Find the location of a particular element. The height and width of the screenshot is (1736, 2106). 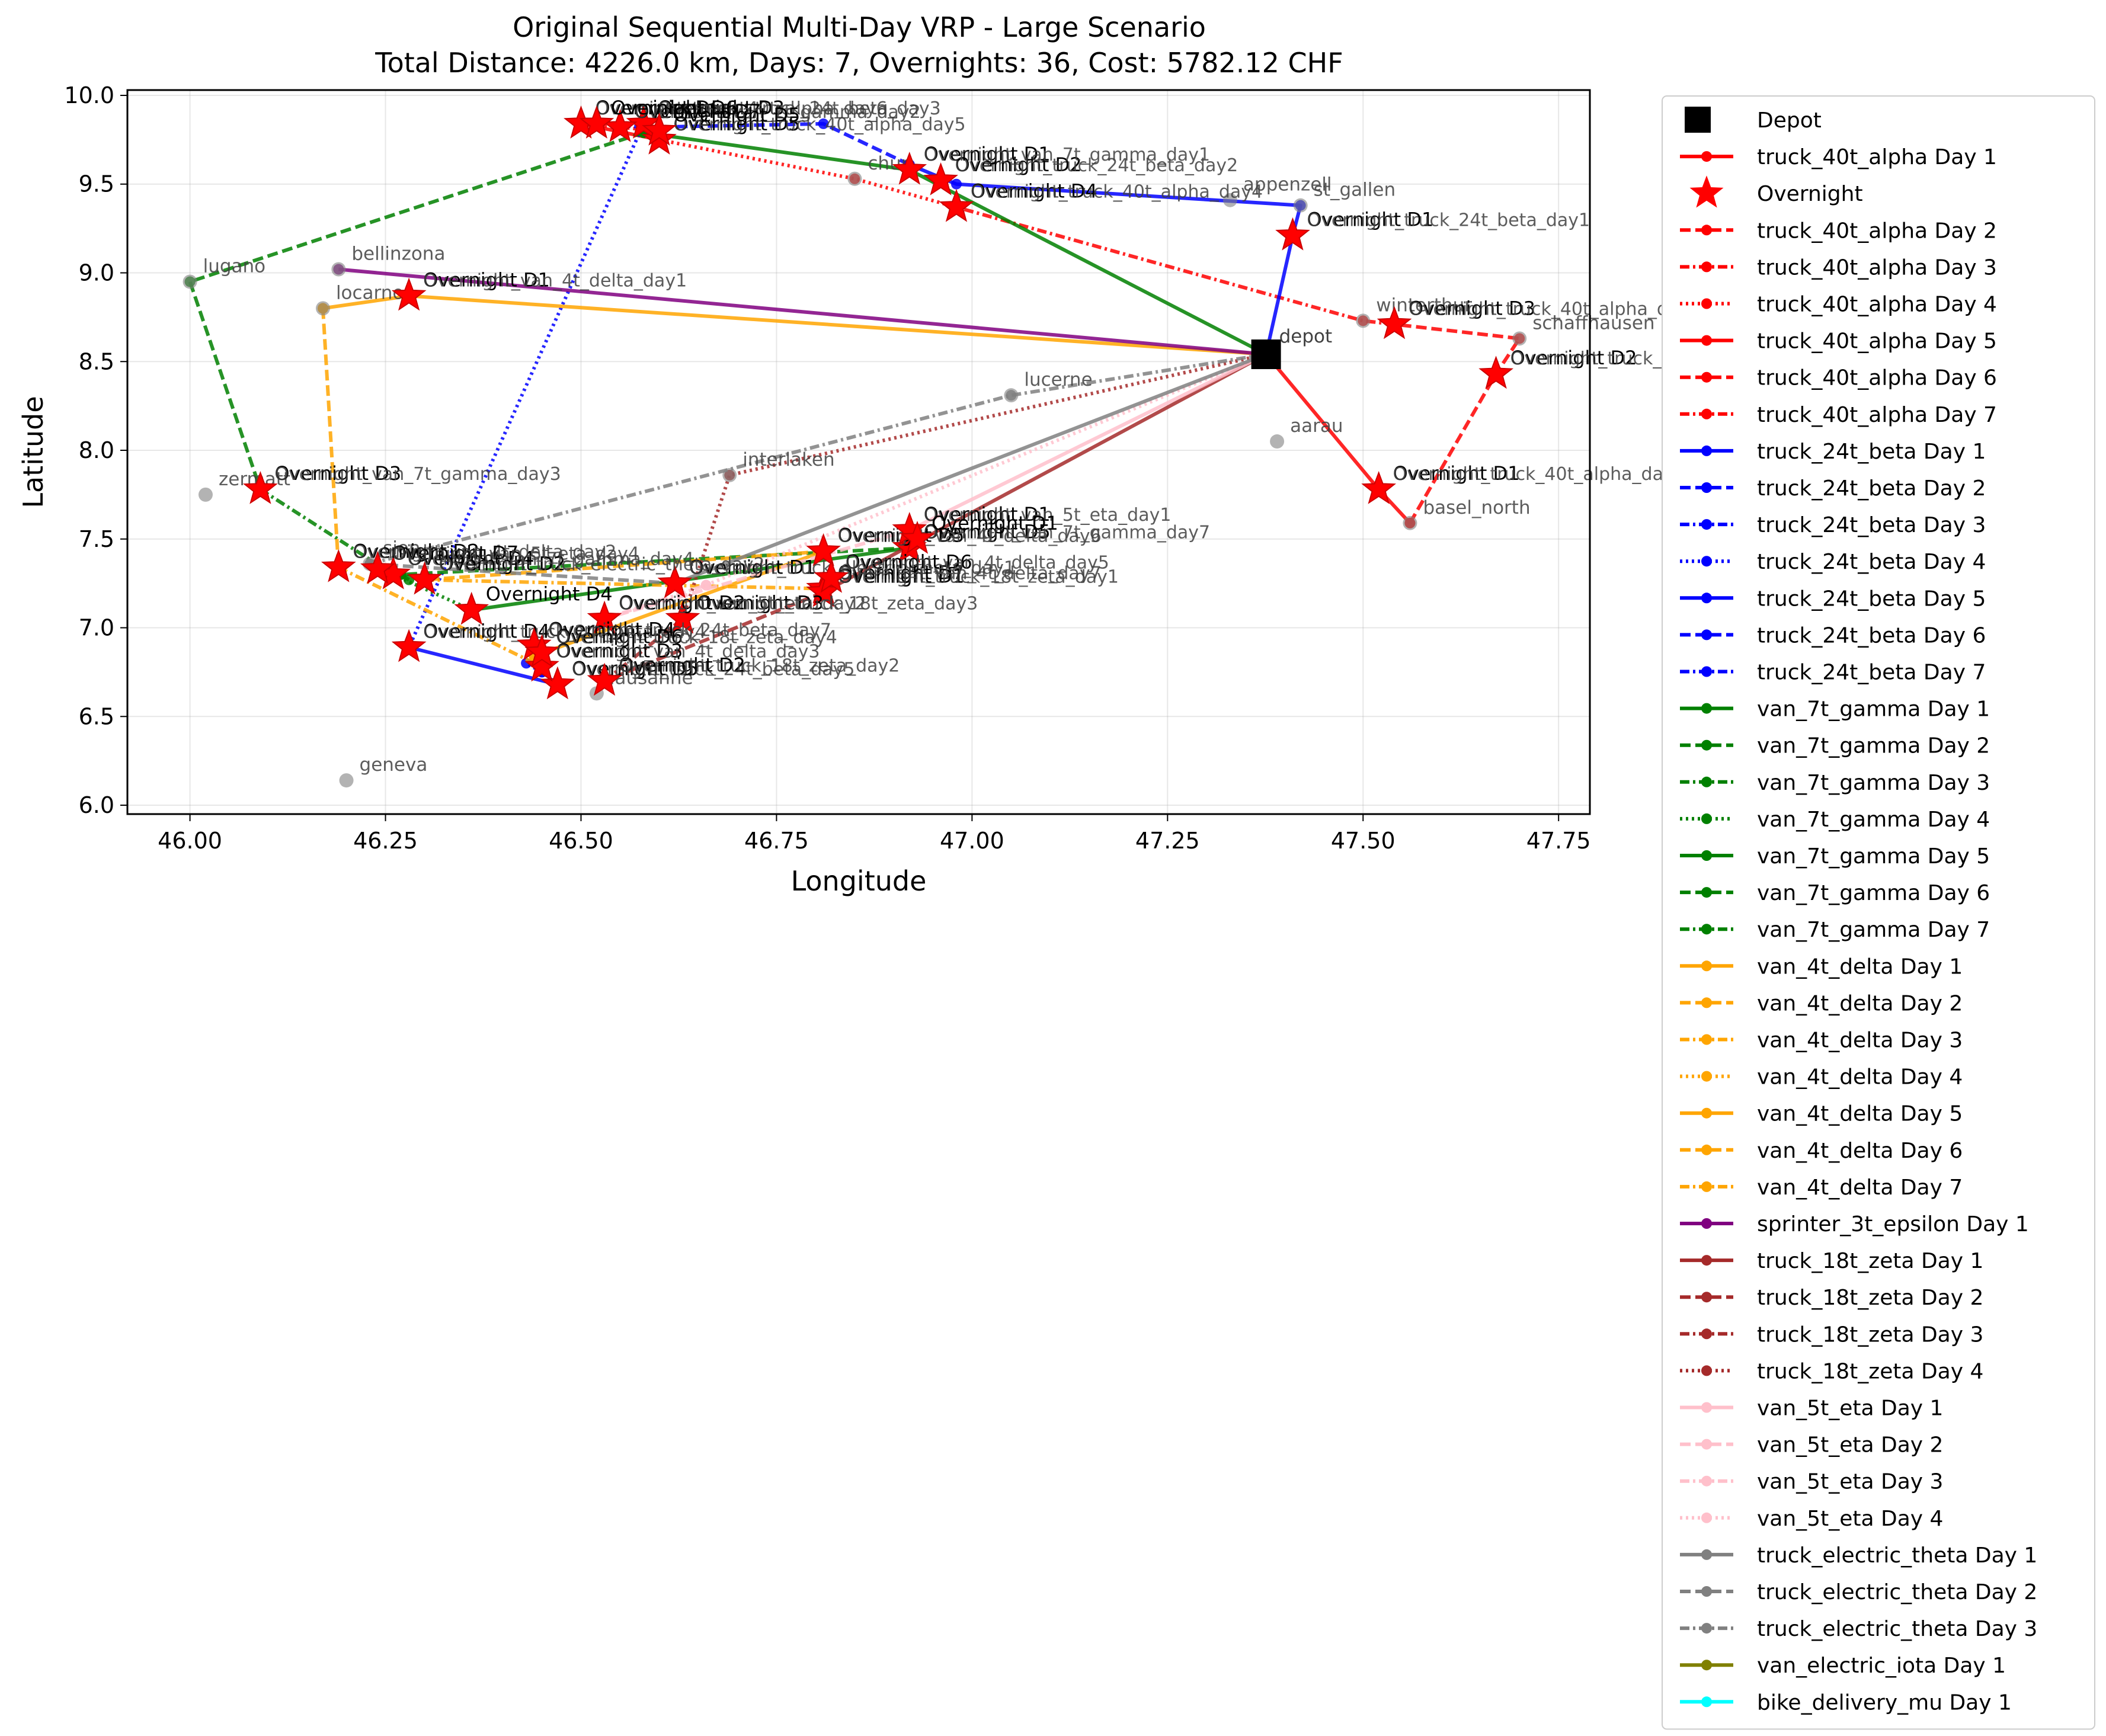

x-tick-label: 46.75 is located at coordinates (776, 841).